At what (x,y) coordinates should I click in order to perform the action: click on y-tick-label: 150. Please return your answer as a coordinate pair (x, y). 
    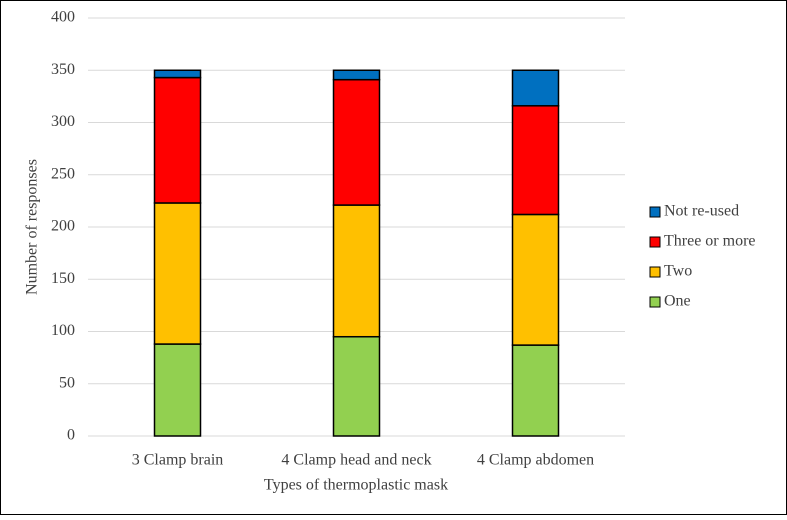
    Looking at the image, I should click on (63, 278).